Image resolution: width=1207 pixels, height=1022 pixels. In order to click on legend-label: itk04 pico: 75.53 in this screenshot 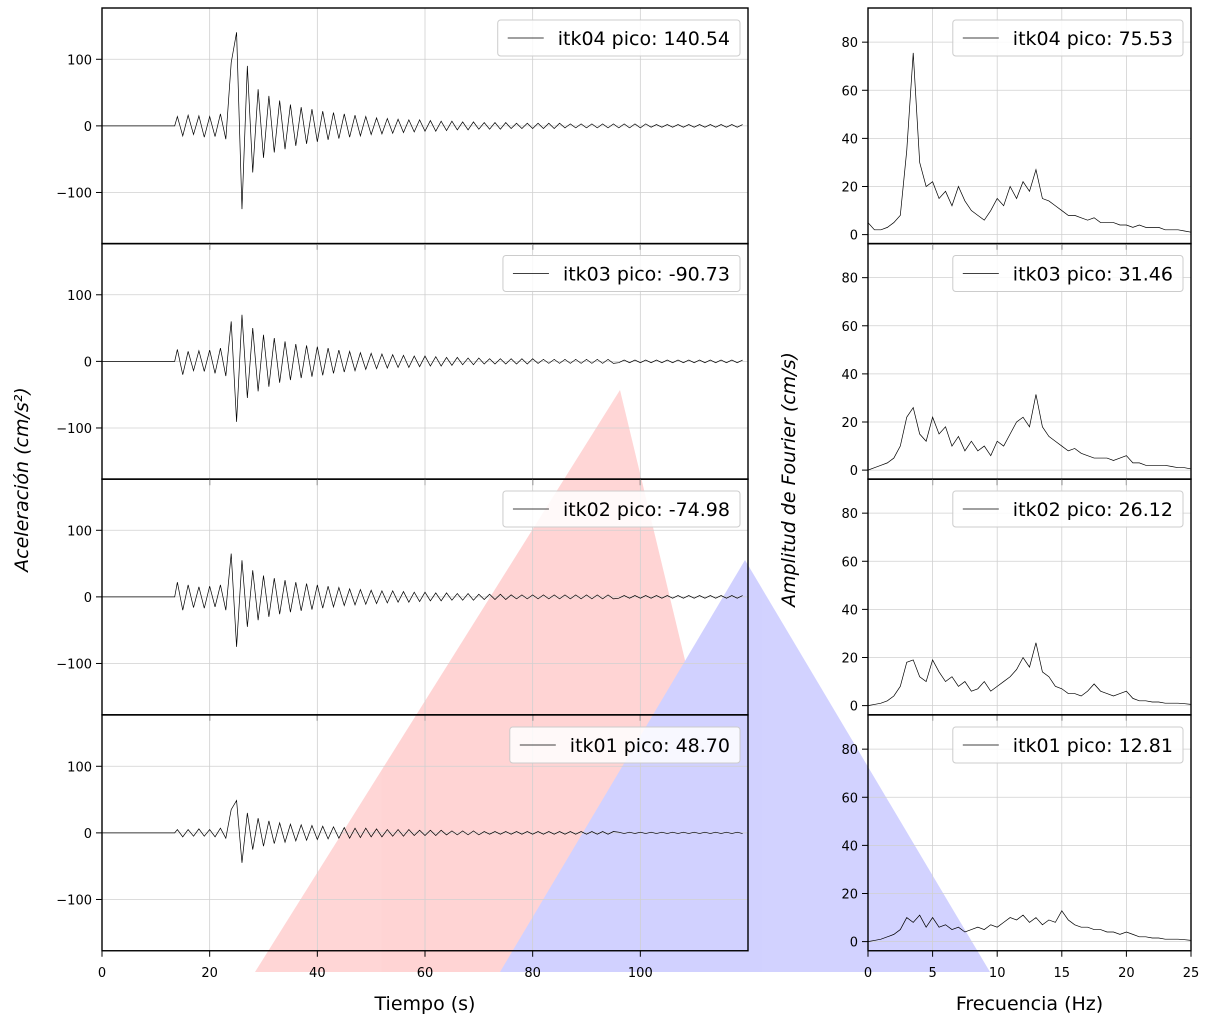, I will do `click(1093, 39)`.